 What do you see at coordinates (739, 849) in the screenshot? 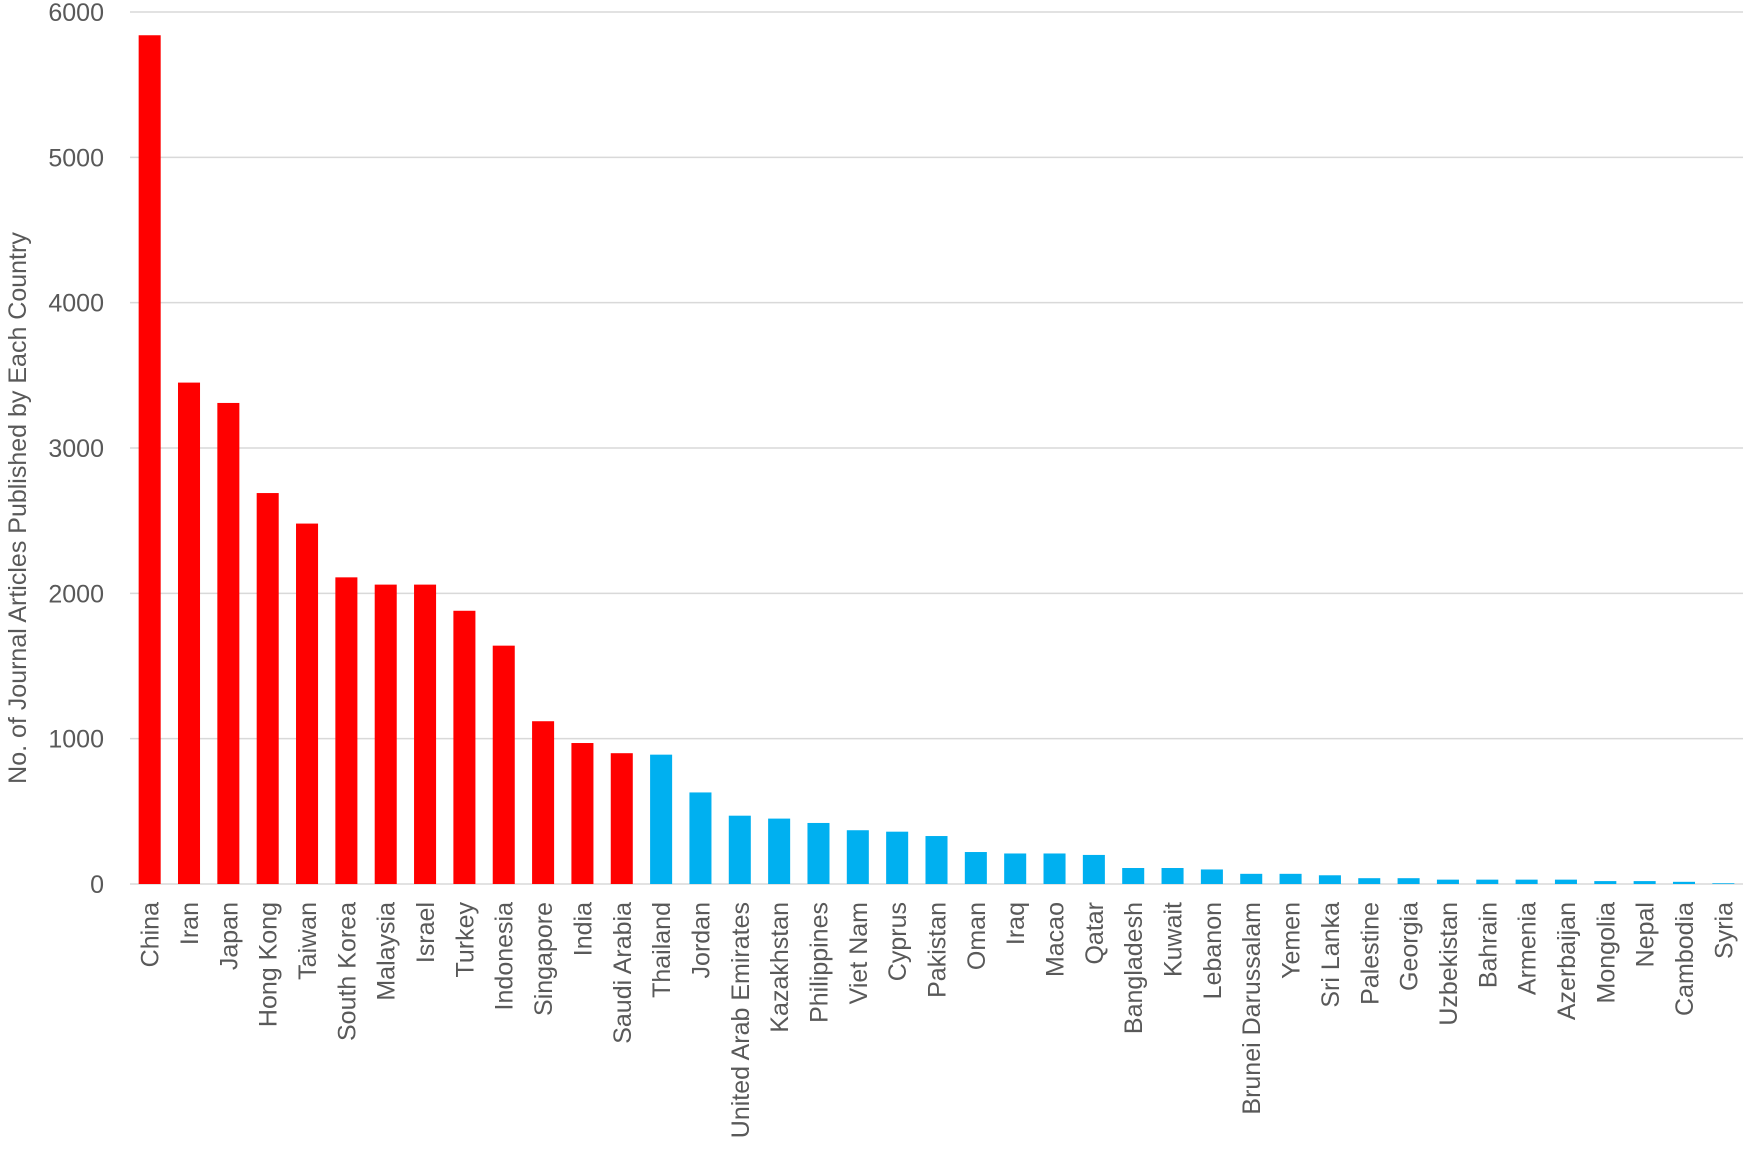
I see `bar-united-arab-emirates` at bounding box center [739, 849].